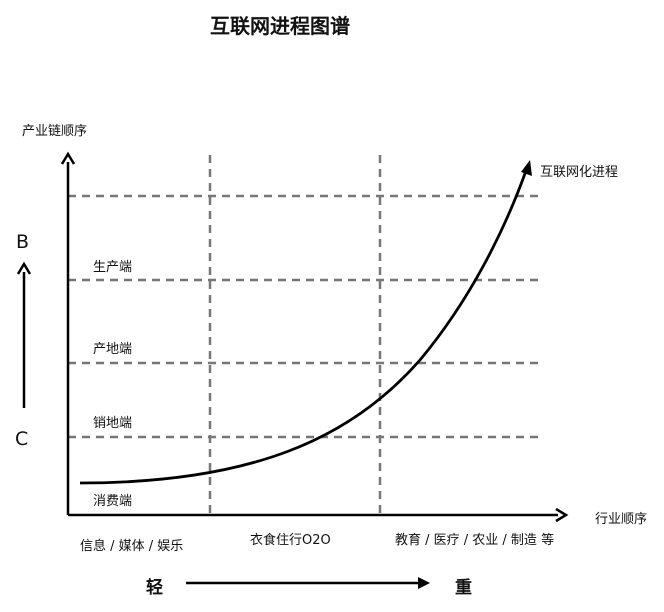 The image size is (664, 612). I want to click on scale-arrow-head, so click(424, 583).